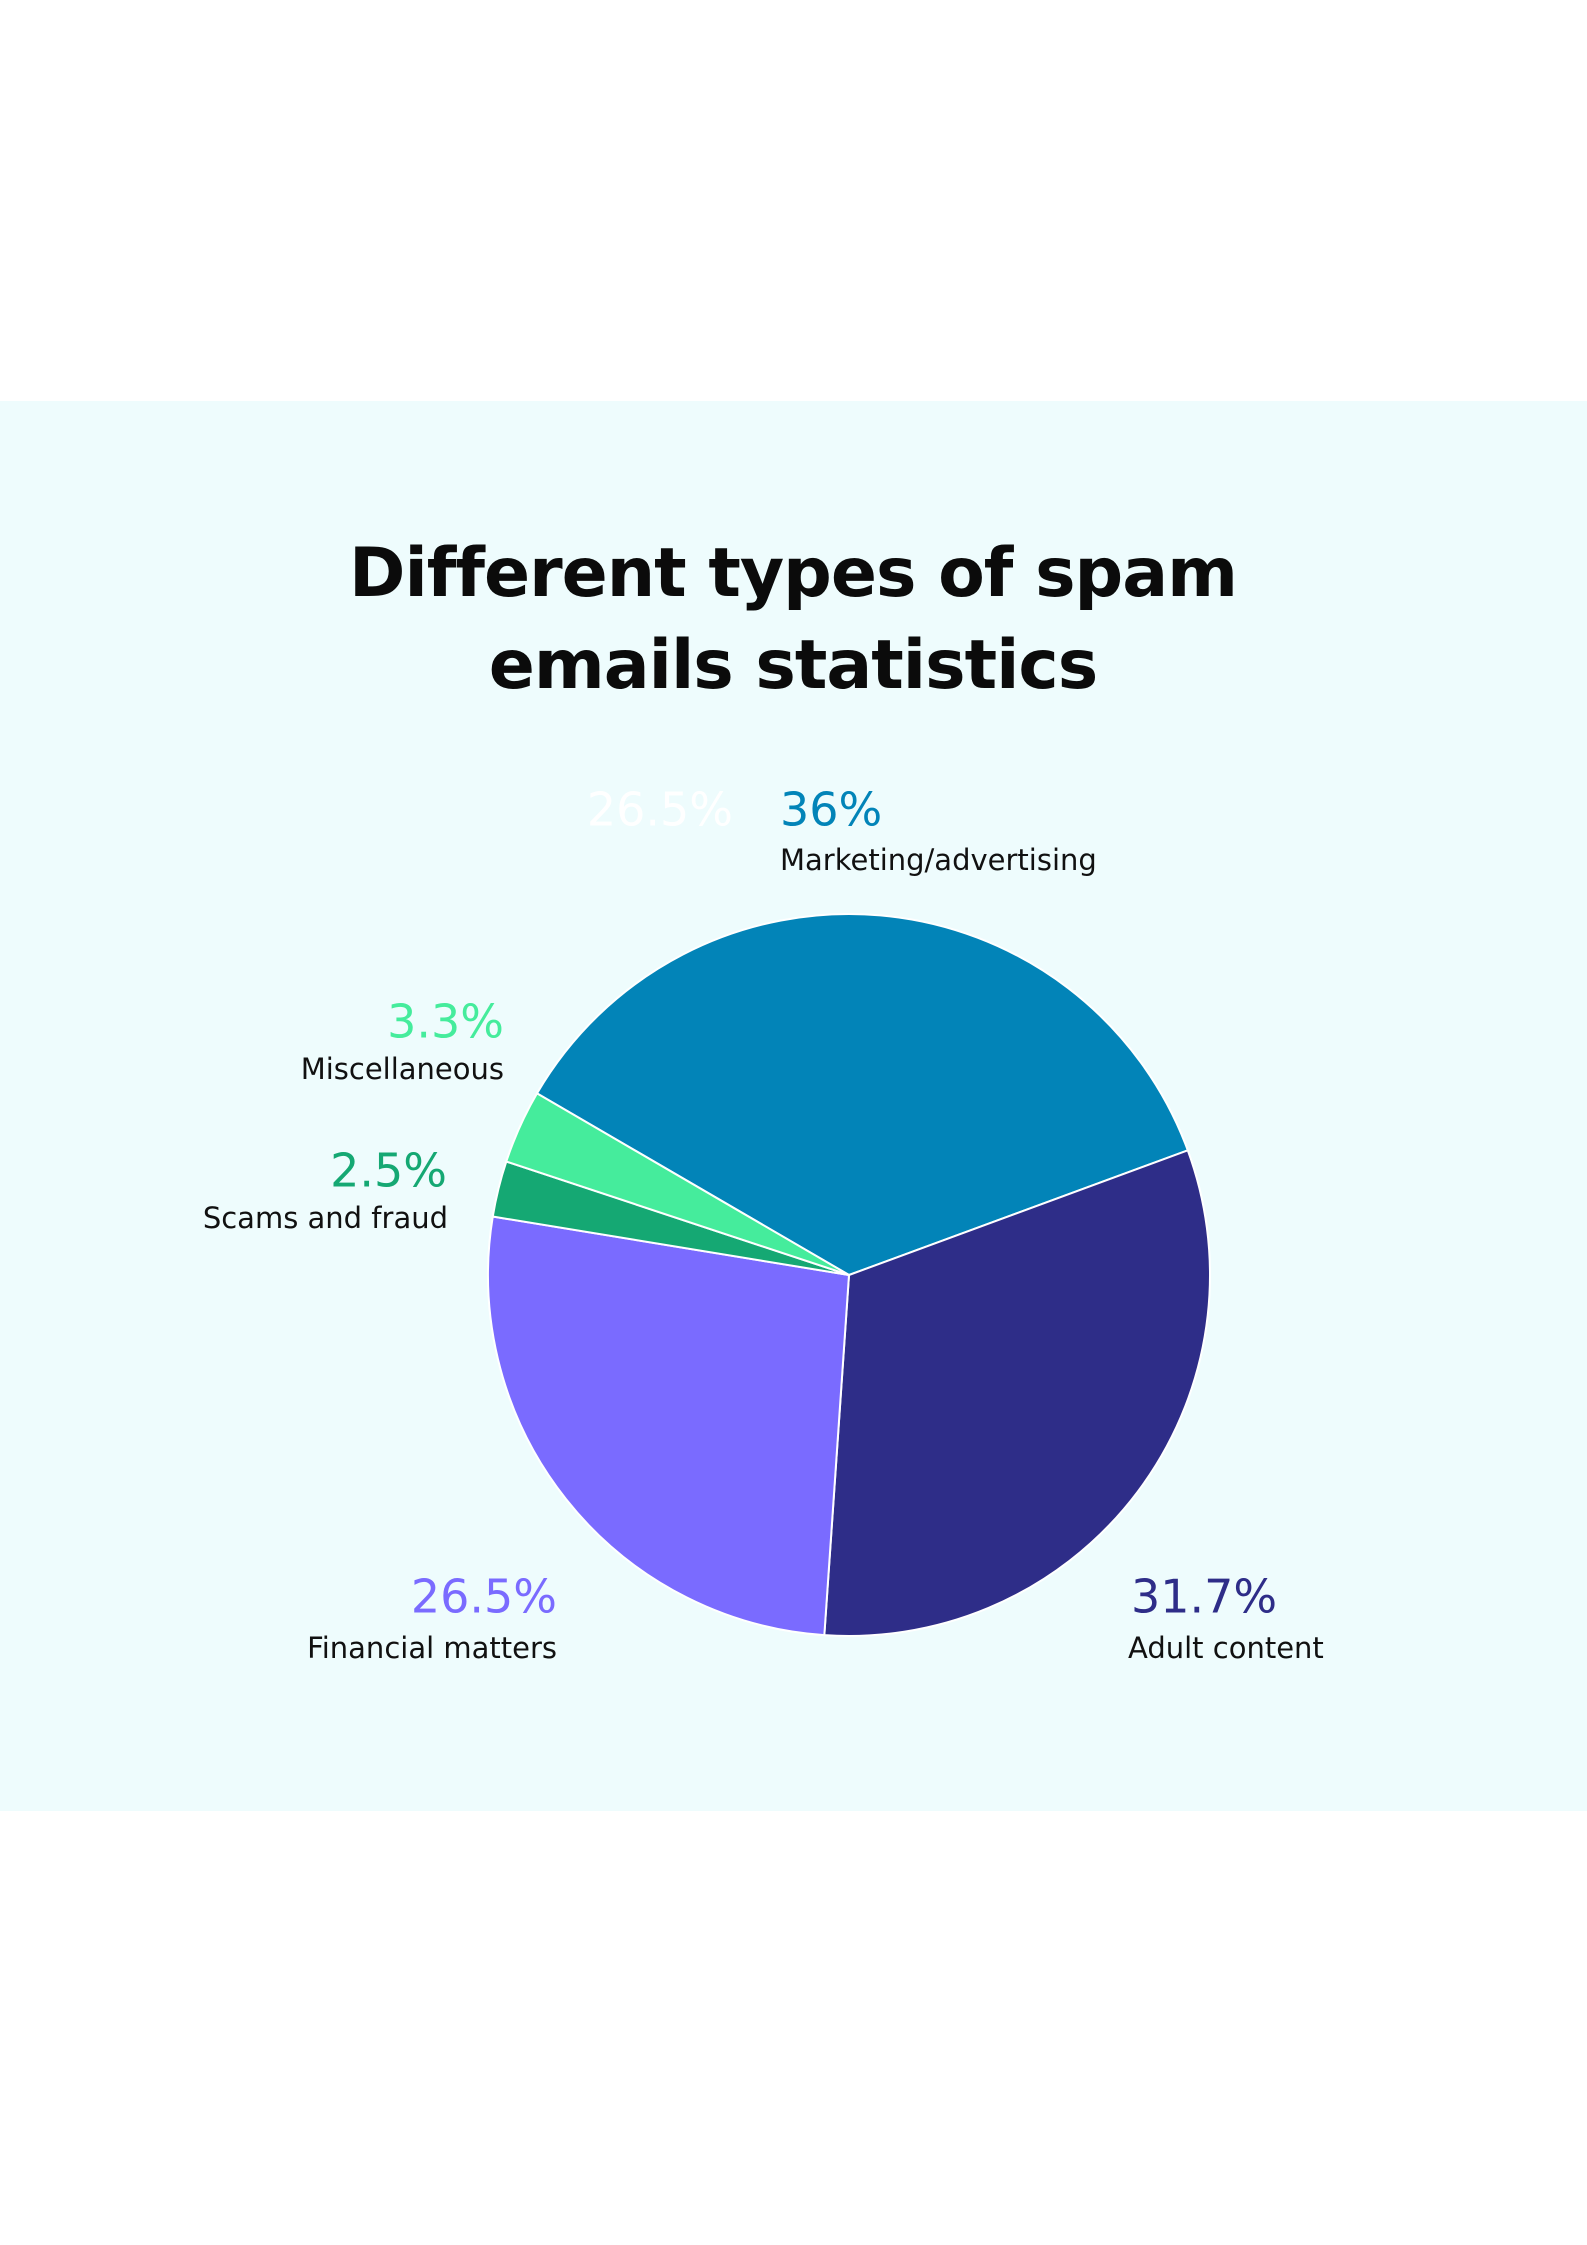 This screenshot has height=2245, width=1587. Describe the element at coordinates (432, 1648) in the screenshot. I see `category-label: Financial matters` at that location.